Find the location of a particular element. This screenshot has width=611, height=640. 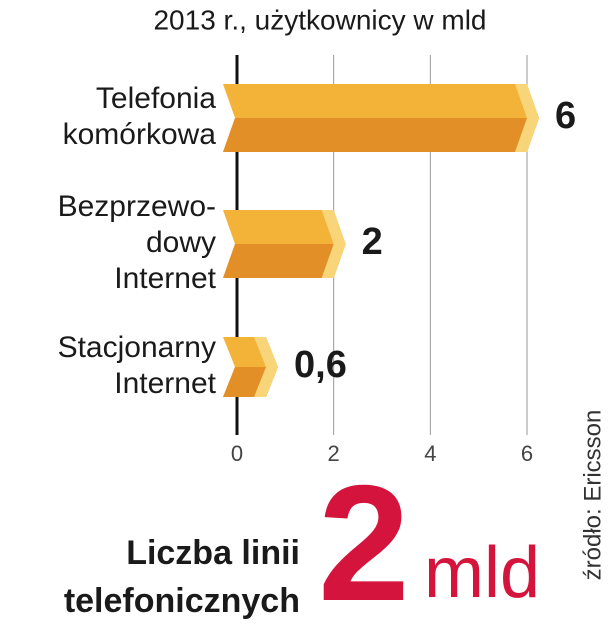

y-tick-label: komórkowa is located at coordinates (140, 134).